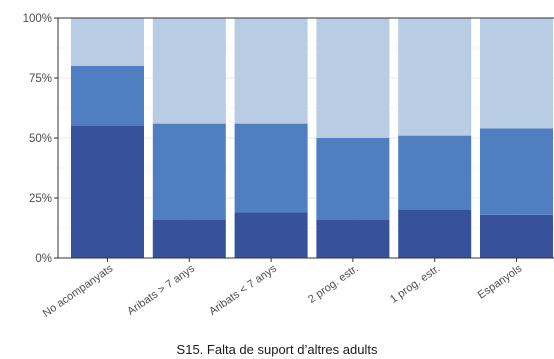 The height and width of the screenshot is (359, 554). I want to click on x-tick-label: No acompanyats, so click(78, 290).